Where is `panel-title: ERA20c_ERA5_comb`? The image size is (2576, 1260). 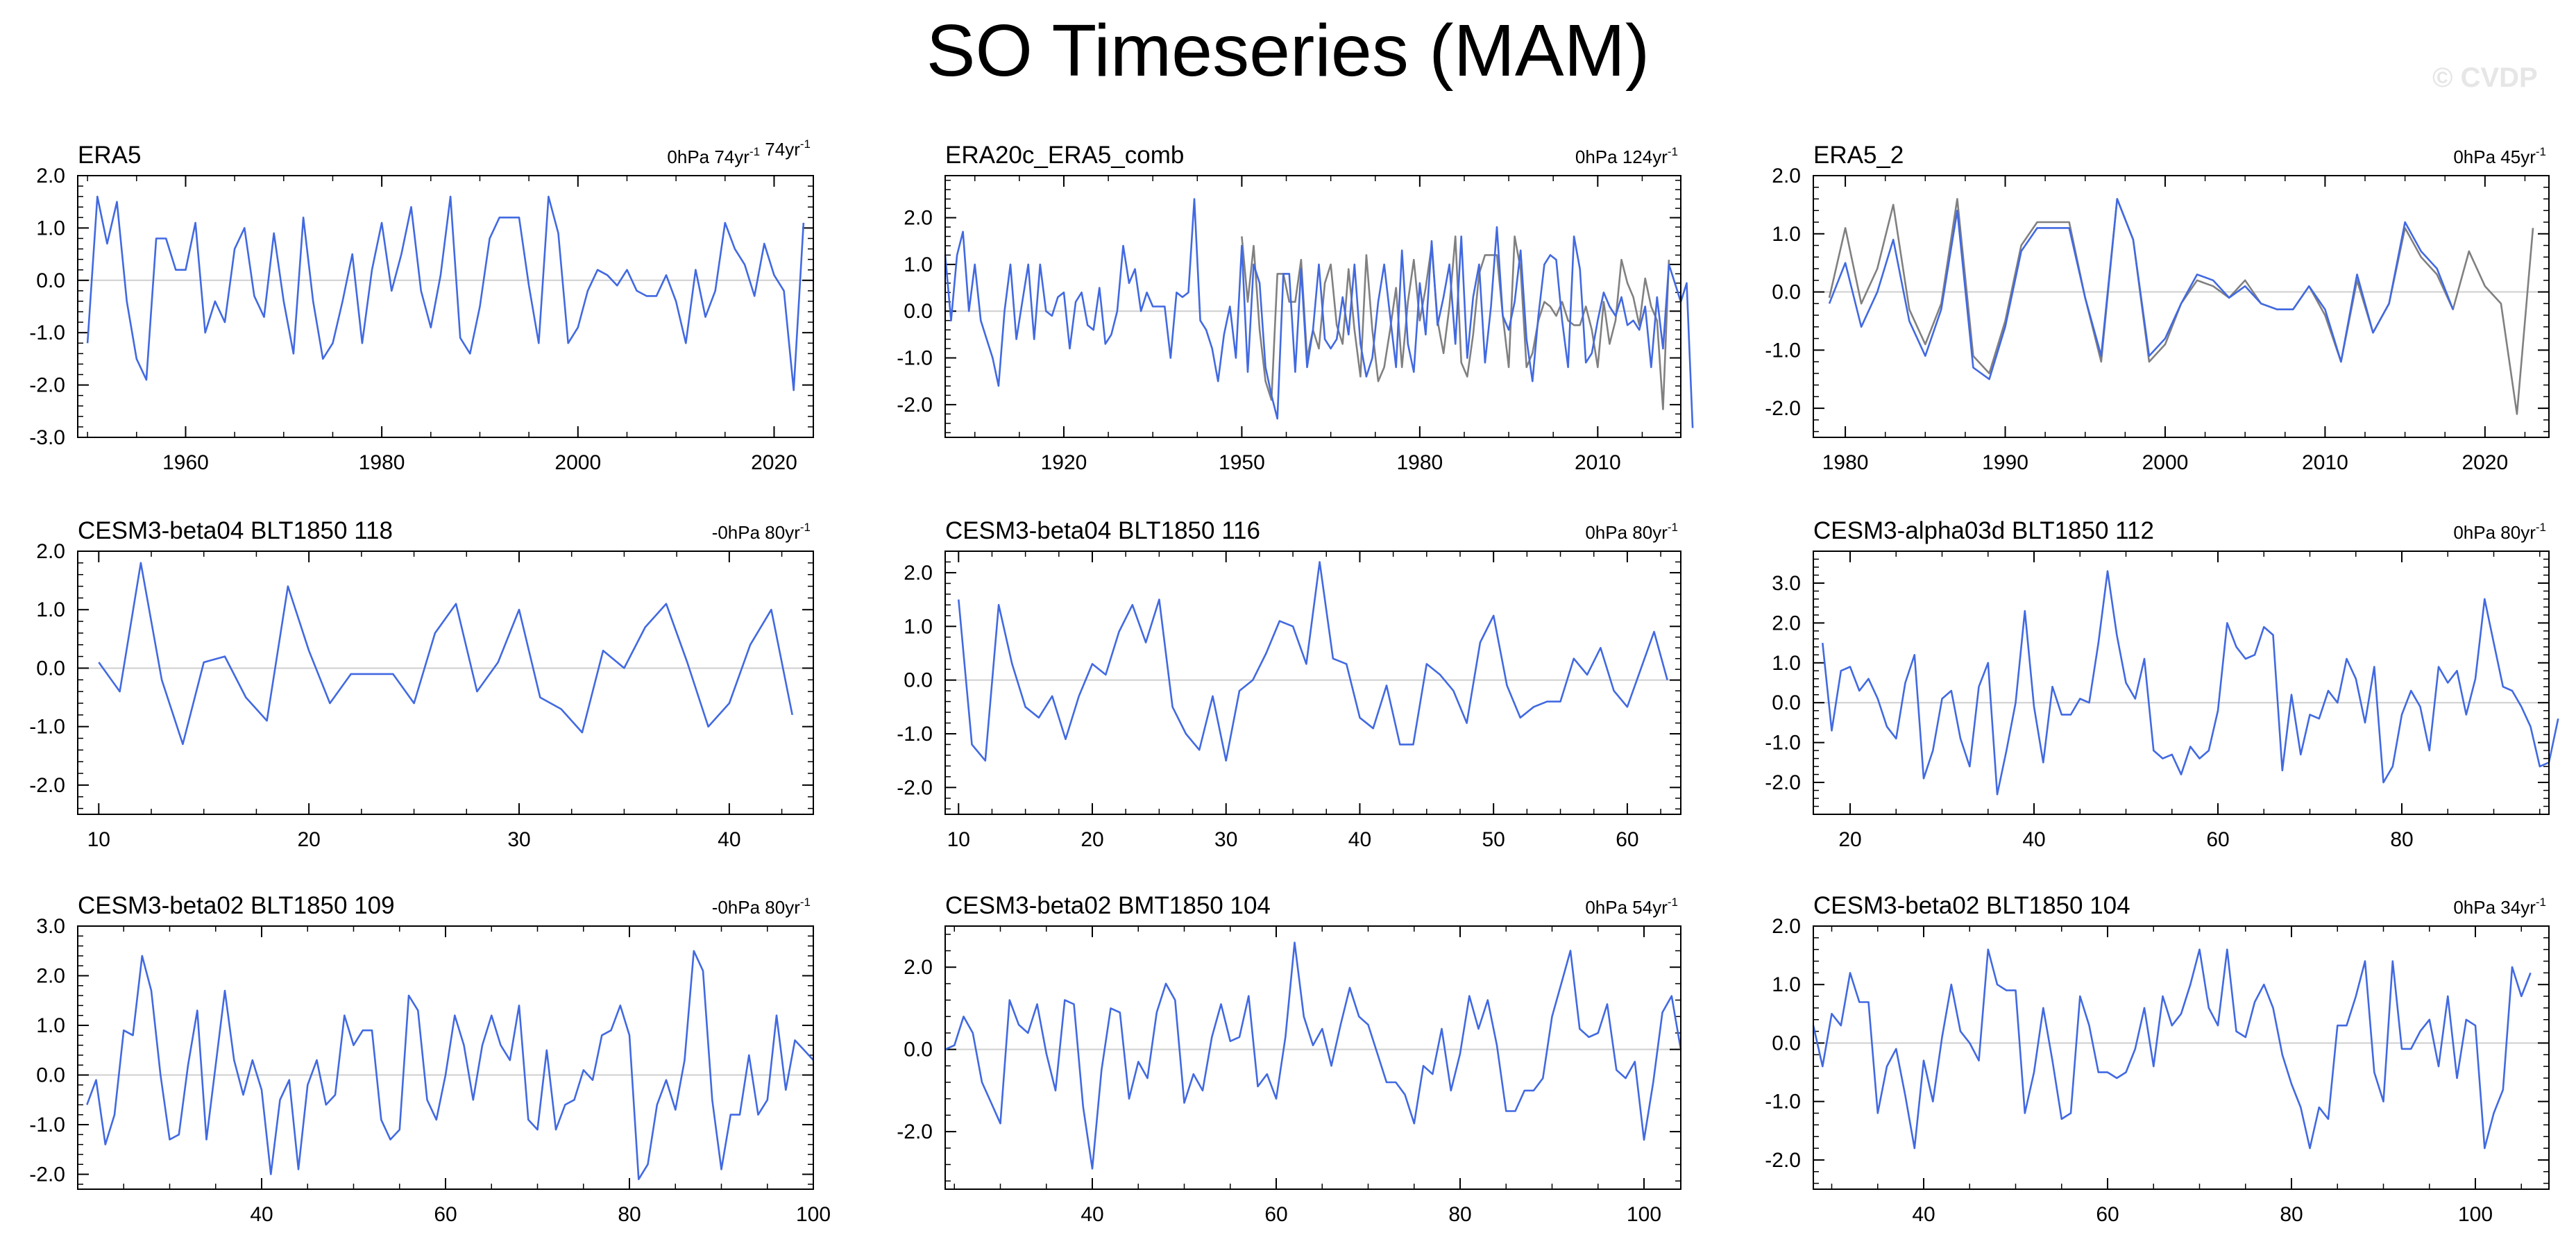
panel-title: ERA20c_ERA5_comb is located at coordinates (1064, 155).